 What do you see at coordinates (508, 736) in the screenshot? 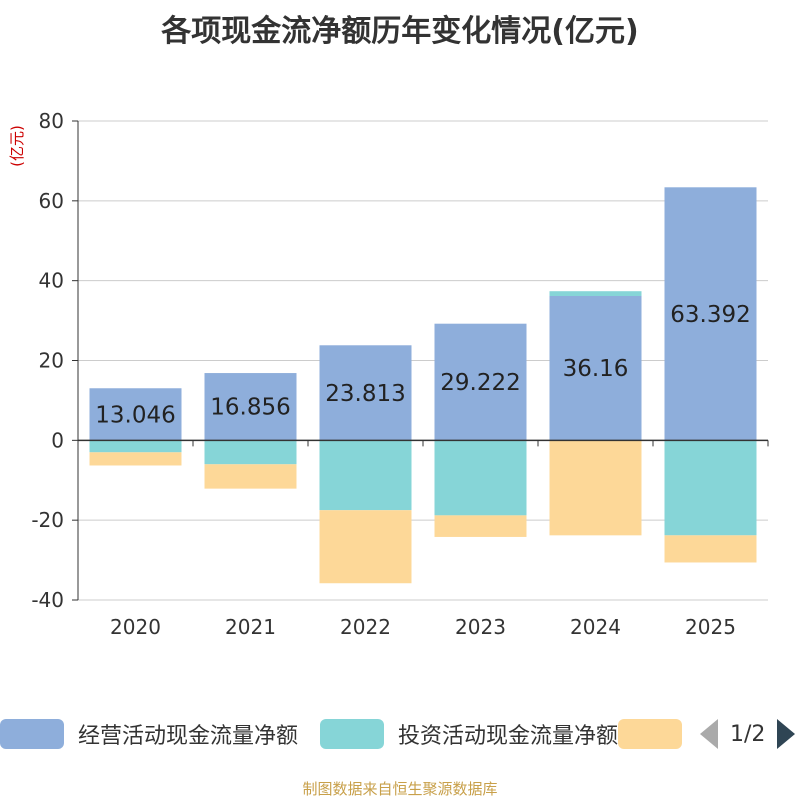
I see `legend-label-investing: 投资活动现金流量净额` at bounding box center [508, 736].